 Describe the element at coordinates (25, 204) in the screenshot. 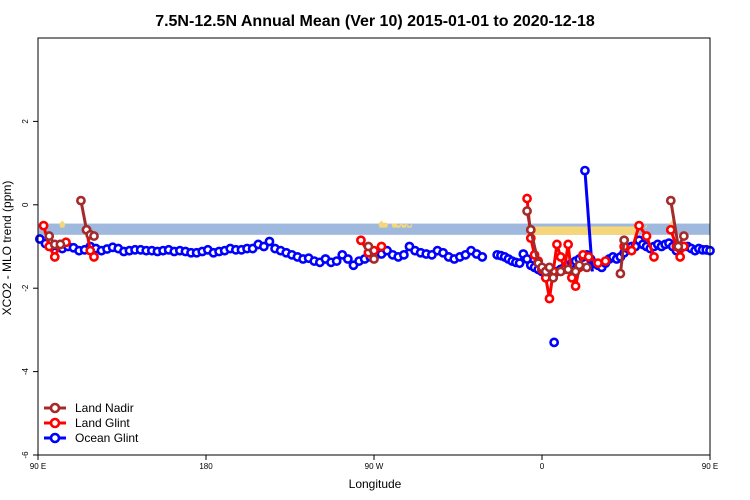

I see `y-tick-label: 0` at that location.